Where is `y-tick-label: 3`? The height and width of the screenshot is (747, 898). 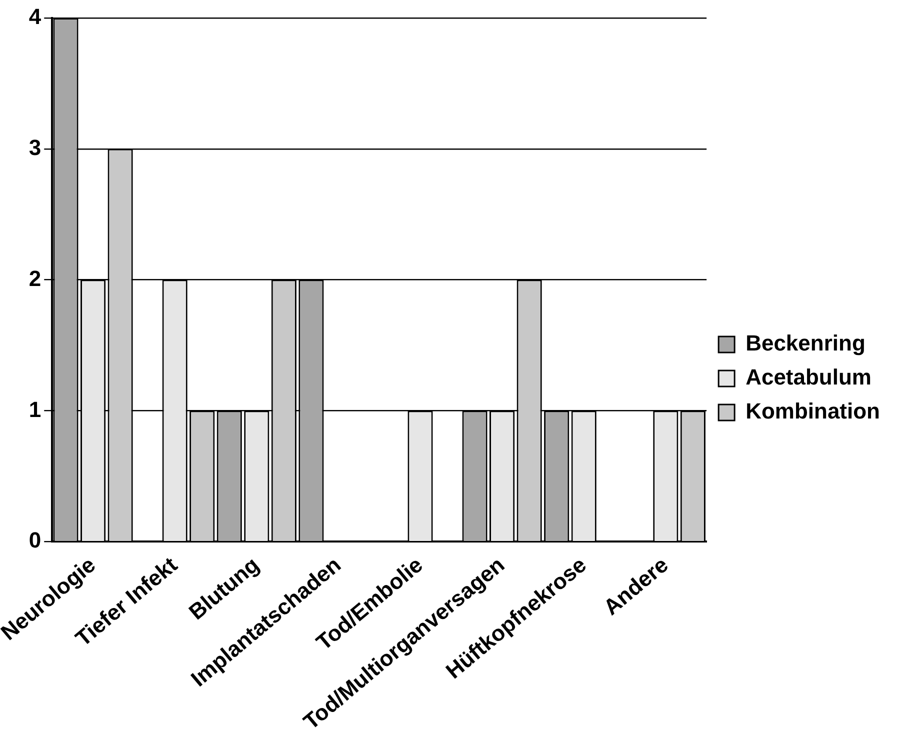
y-tick-label: 3 is located at coordinates (35, 147).